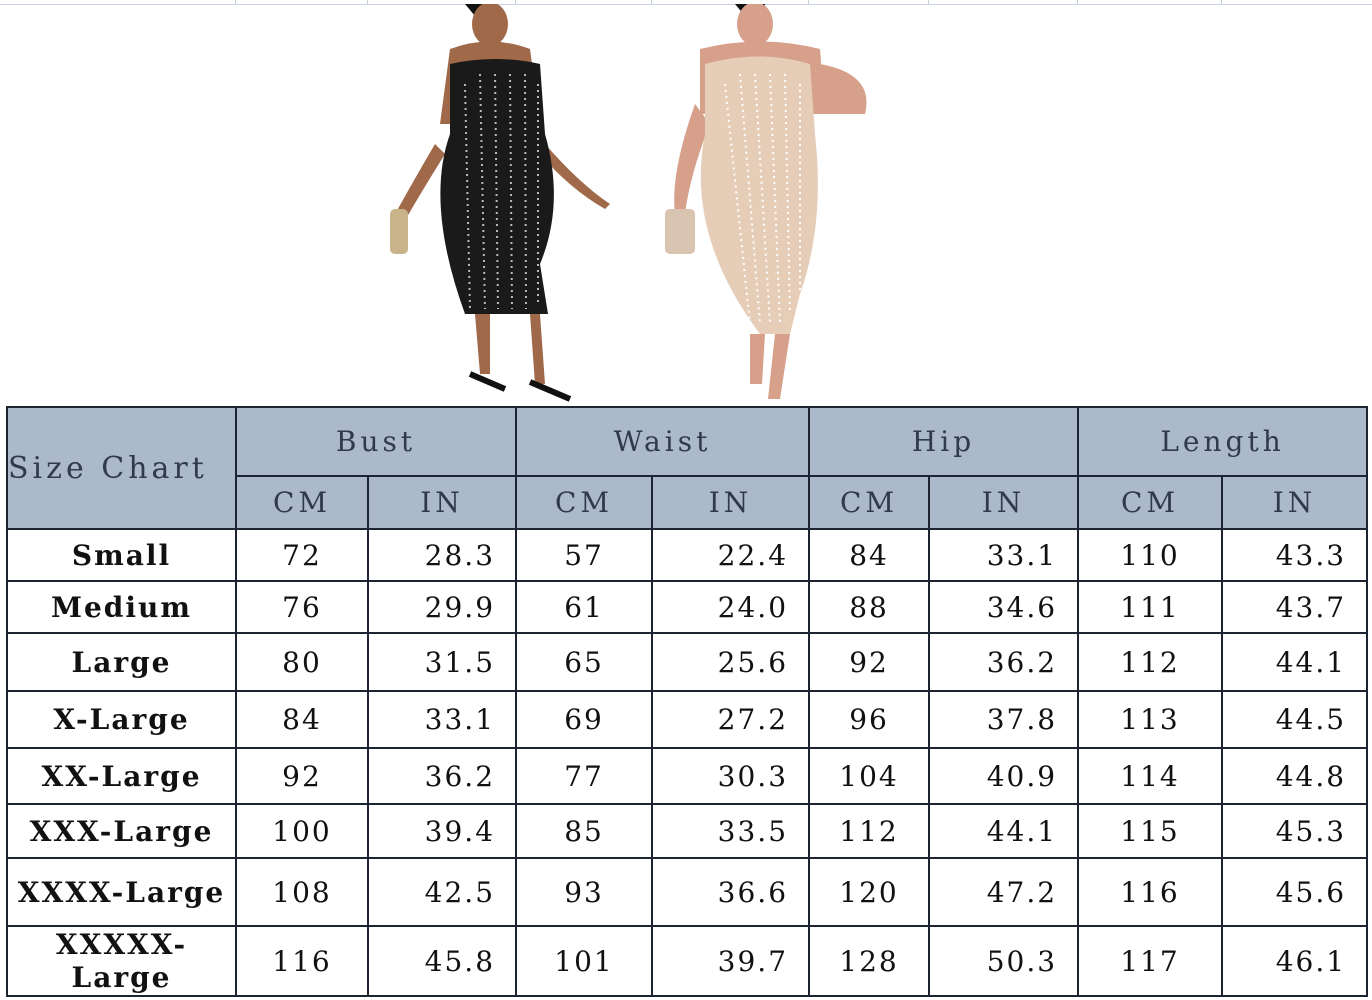 The image size is (1372, 1000). I want to click on measurement-cell: 114, so click(1150, 776).